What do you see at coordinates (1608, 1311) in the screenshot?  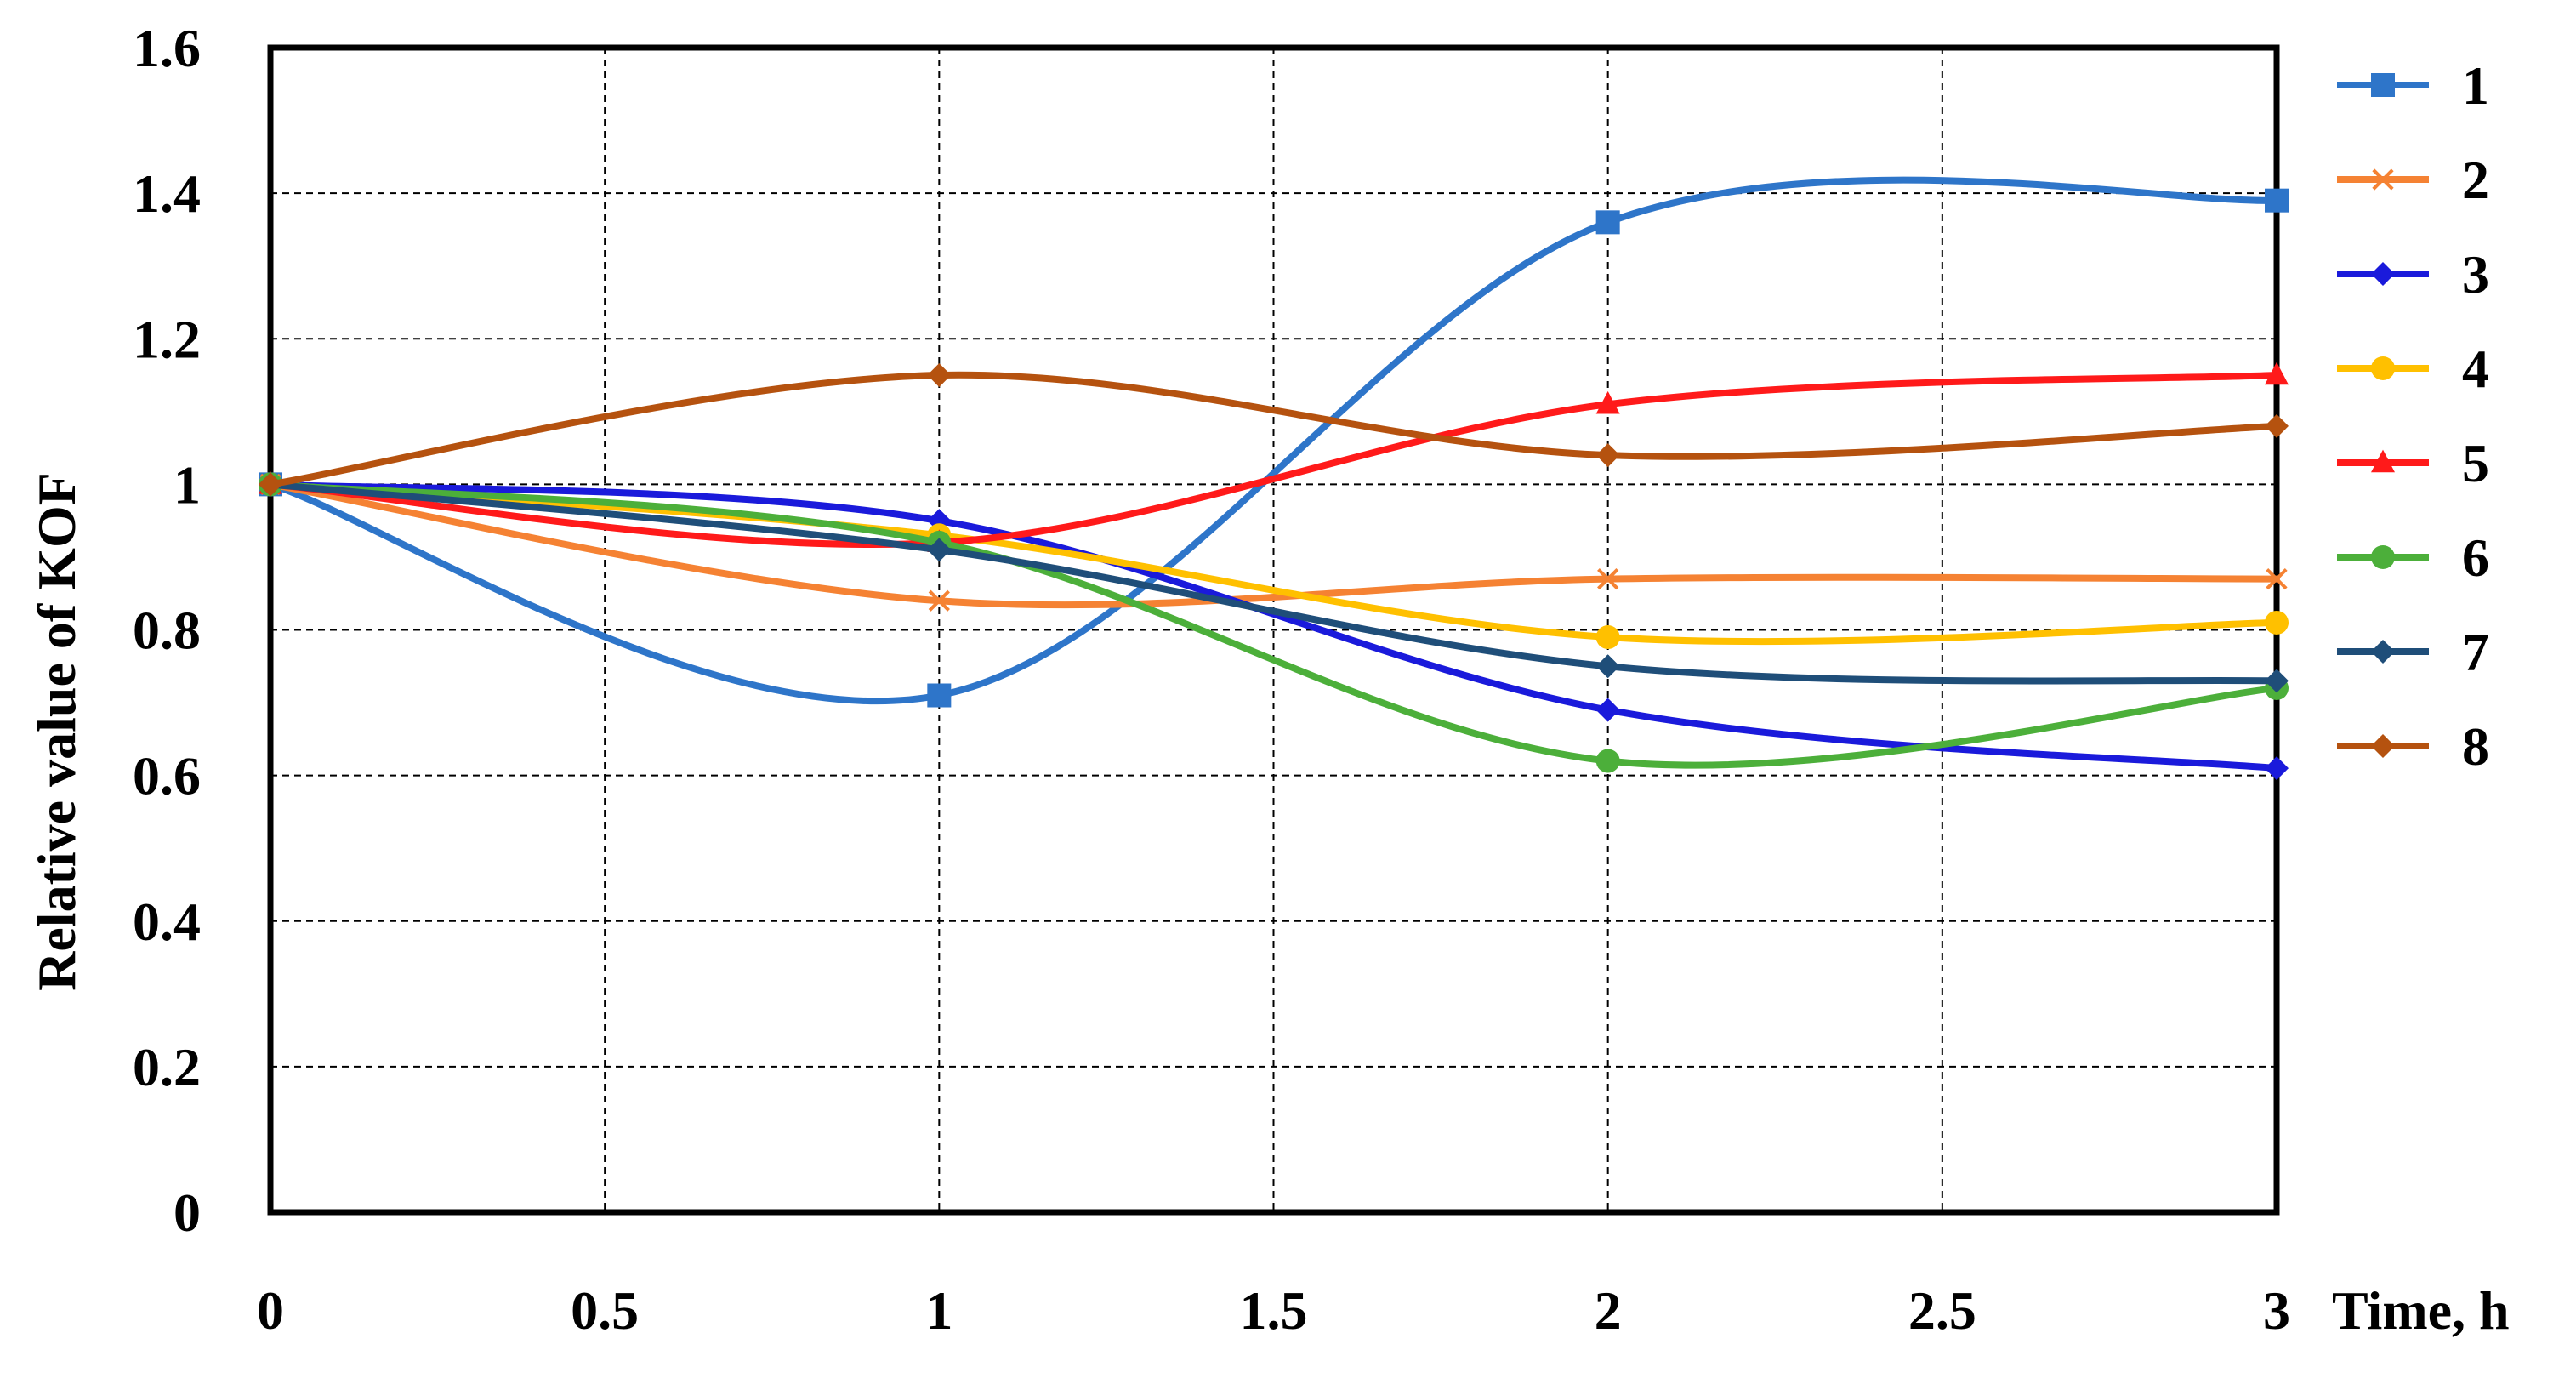 I see `x-tick-label: 2` at bounding box center [1608, 1311].